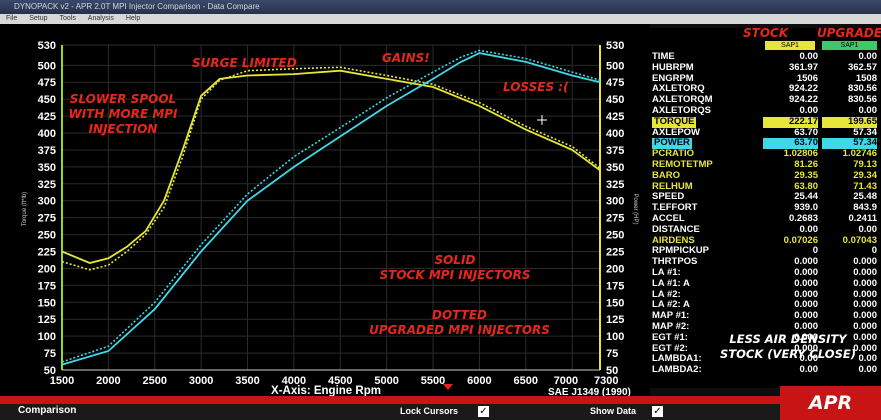 This screenshot has height=420, width=881. I want to click on menu-item-analysis: Analysis, so click(100, 18).